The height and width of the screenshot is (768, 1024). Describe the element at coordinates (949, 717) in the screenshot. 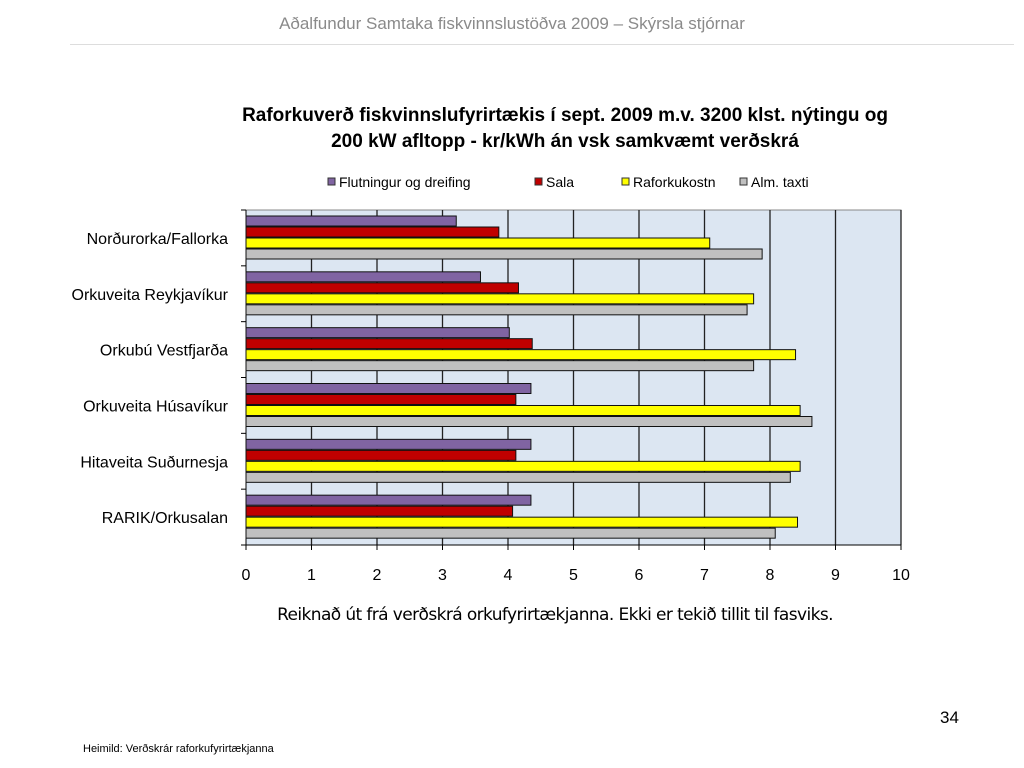

I see `page-number: 34` at that location.